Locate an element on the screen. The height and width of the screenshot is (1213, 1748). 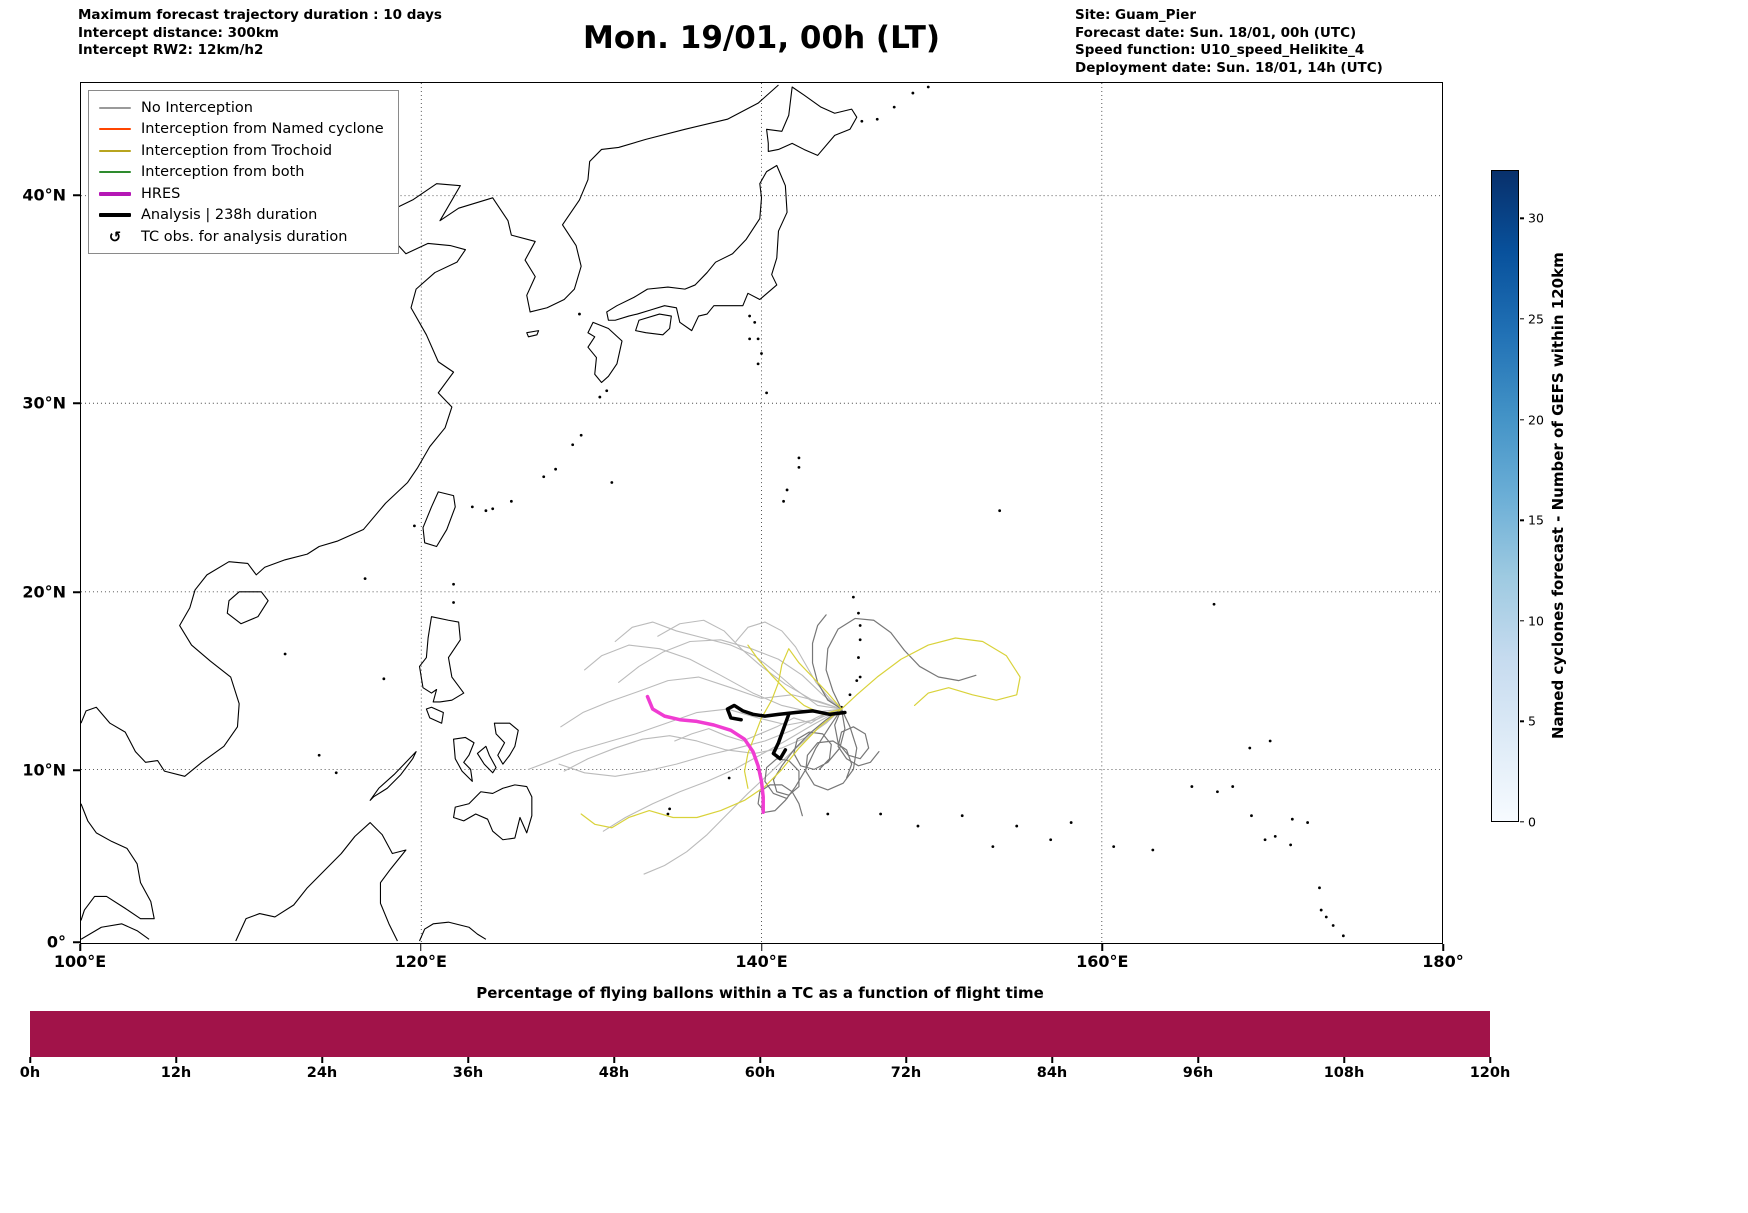
legend-item: Interception from Trochoid is located at coordinates (241, 150).